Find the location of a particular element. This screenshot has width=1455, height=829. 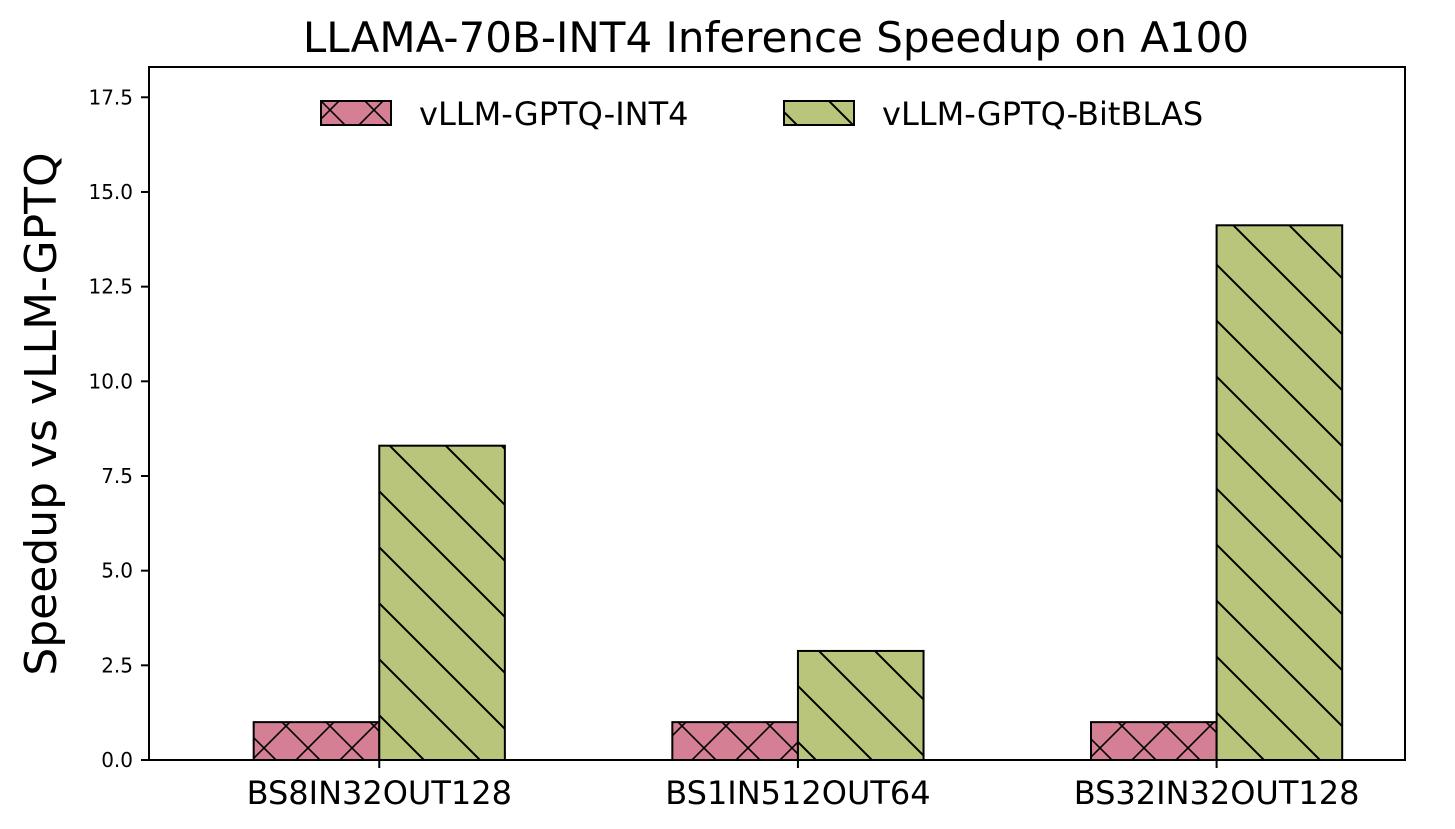

legend-label: vLLM-GPTQ-INT4 is located at coordinates (553, 114).